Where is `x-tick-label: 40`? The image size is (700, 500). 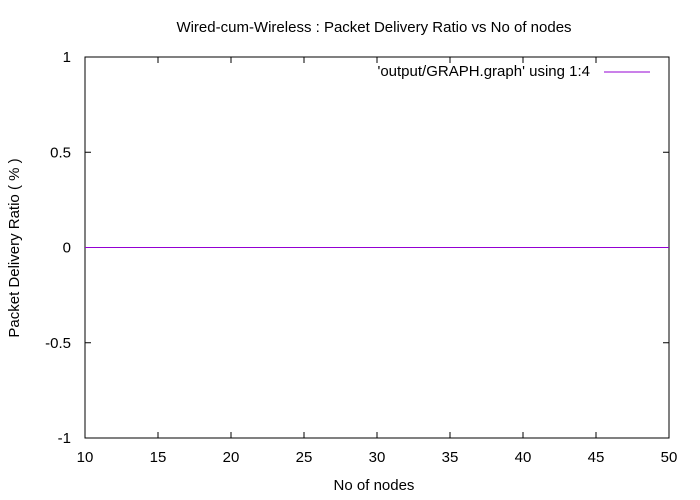 x-tick-label: 40 is located at coordinates (523, 457).